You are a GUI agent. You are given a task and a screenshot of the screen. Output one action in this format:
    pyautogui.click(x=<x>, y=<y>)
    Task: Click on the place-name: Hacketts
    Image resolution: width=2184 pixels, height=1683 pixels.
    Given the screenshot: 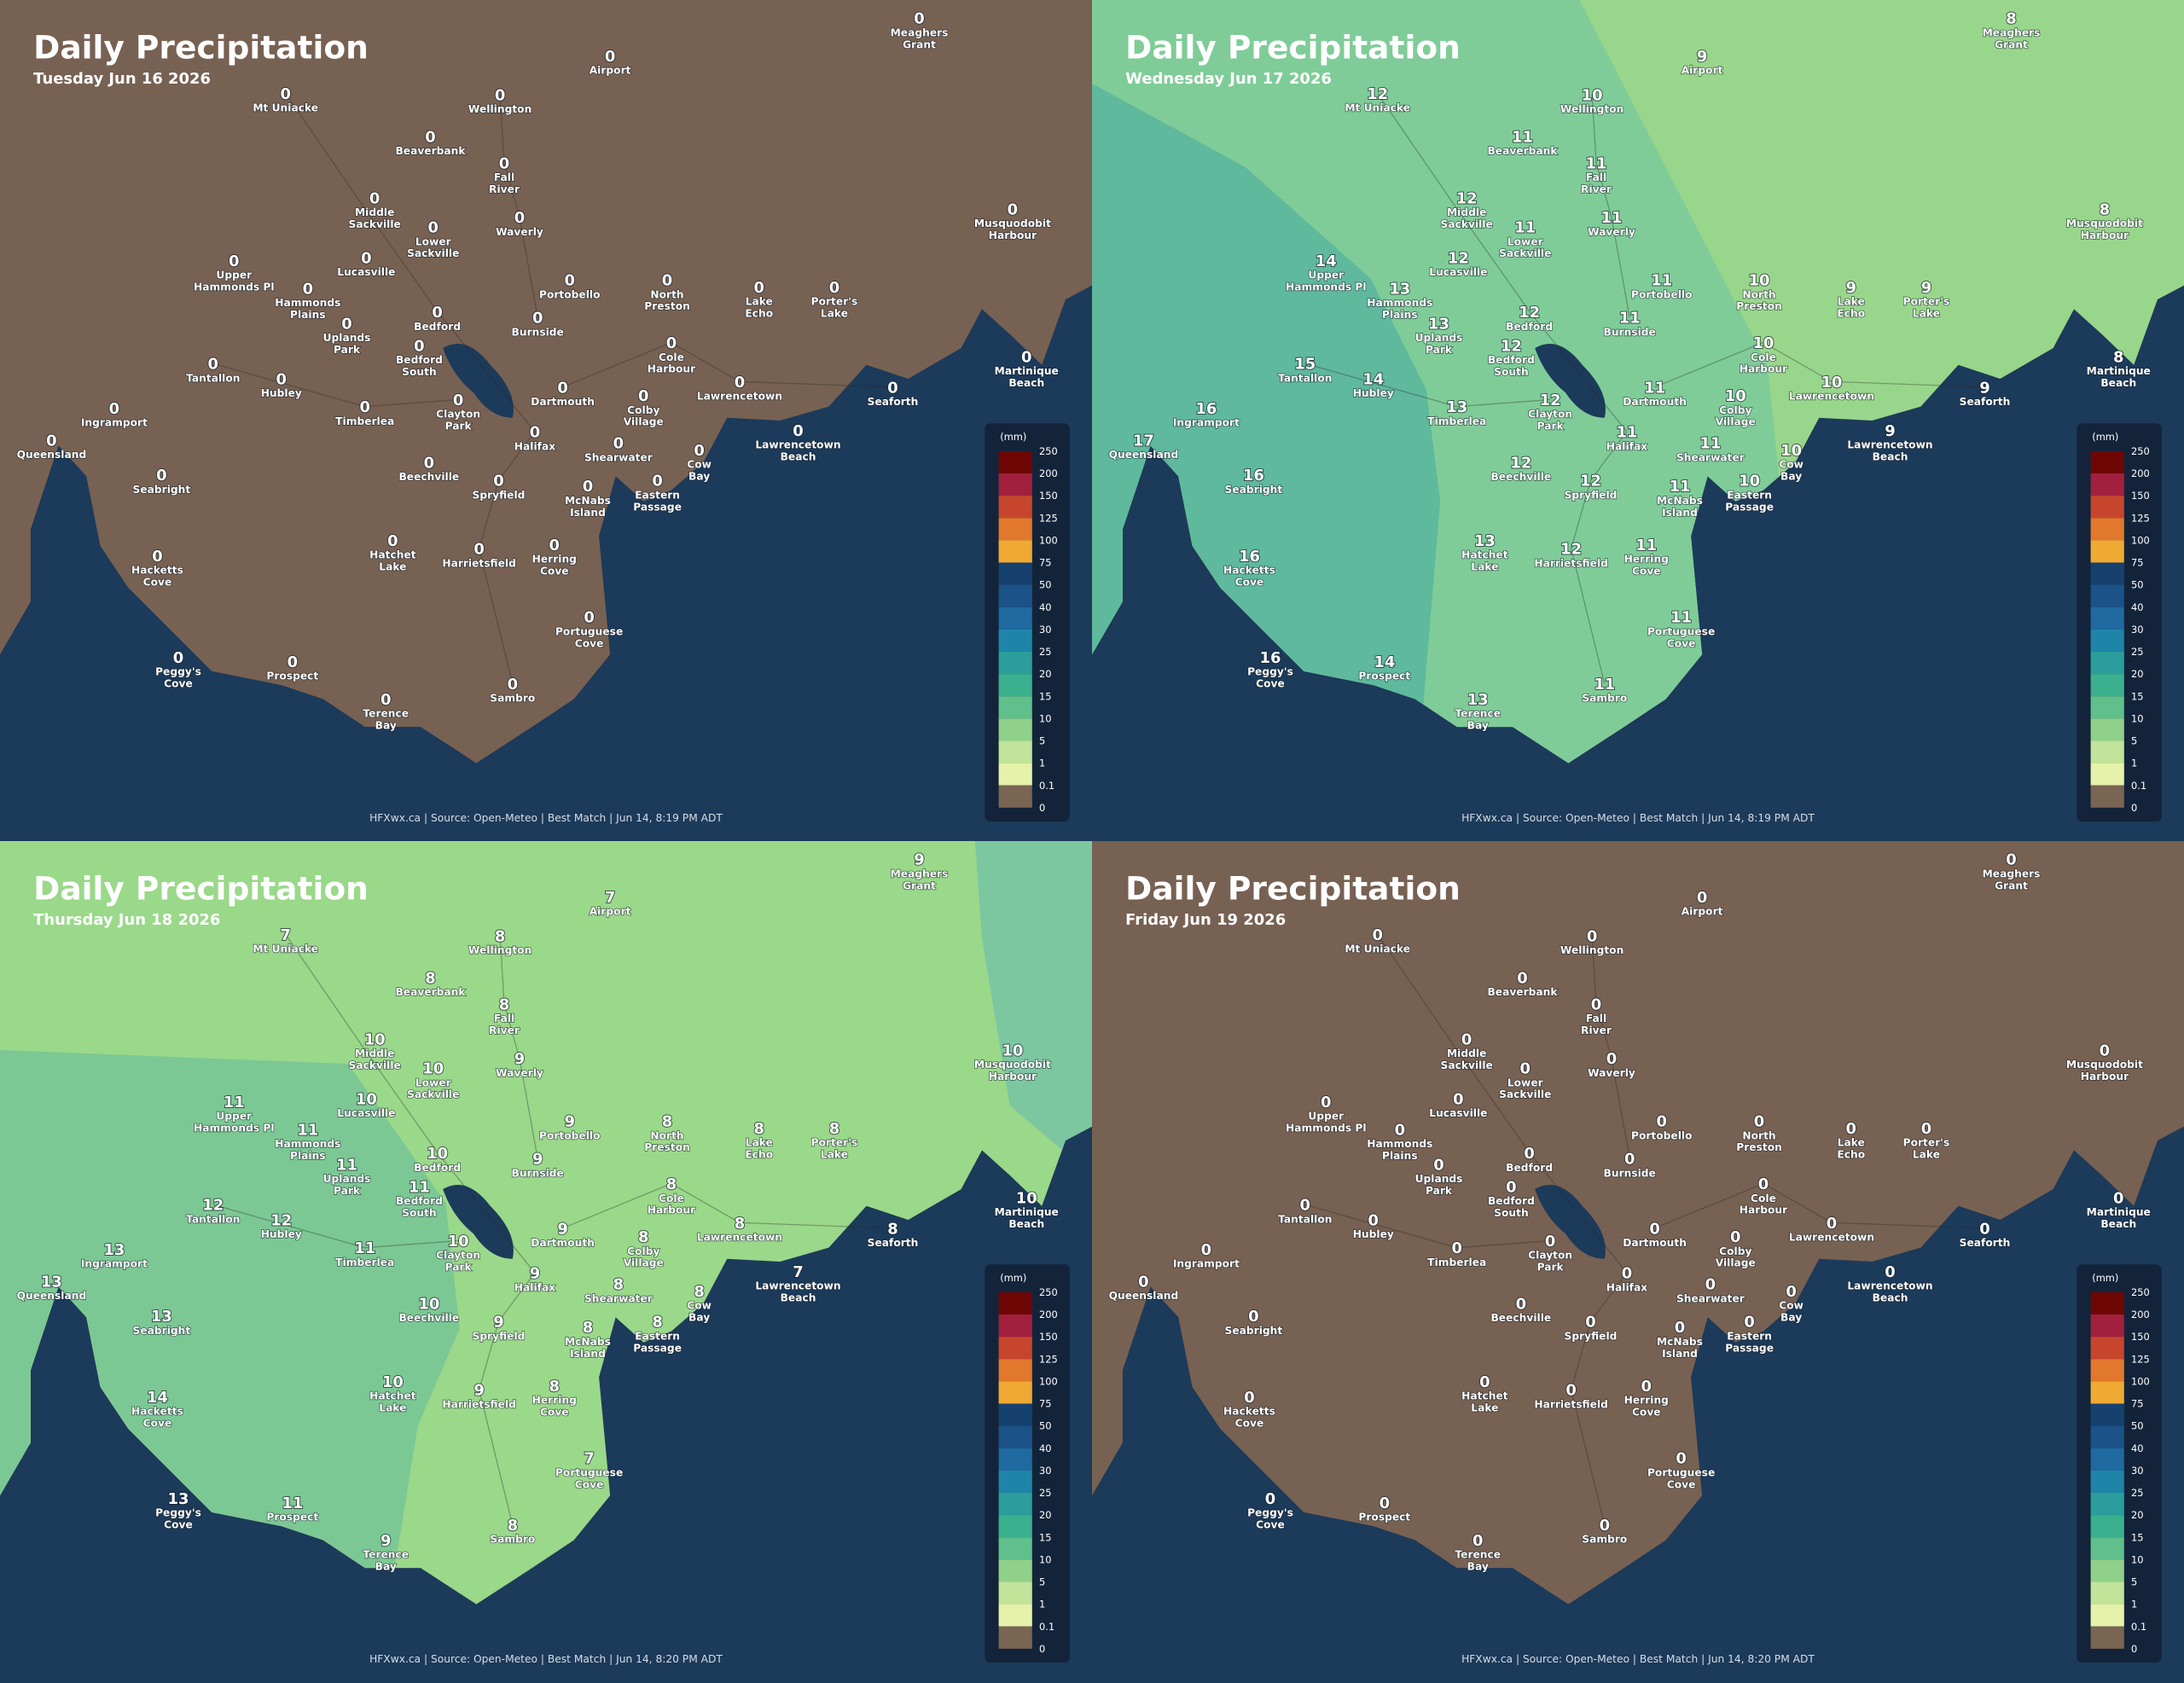 What is the action you would take?
    pyautogui.click(x=157, y=571)
    